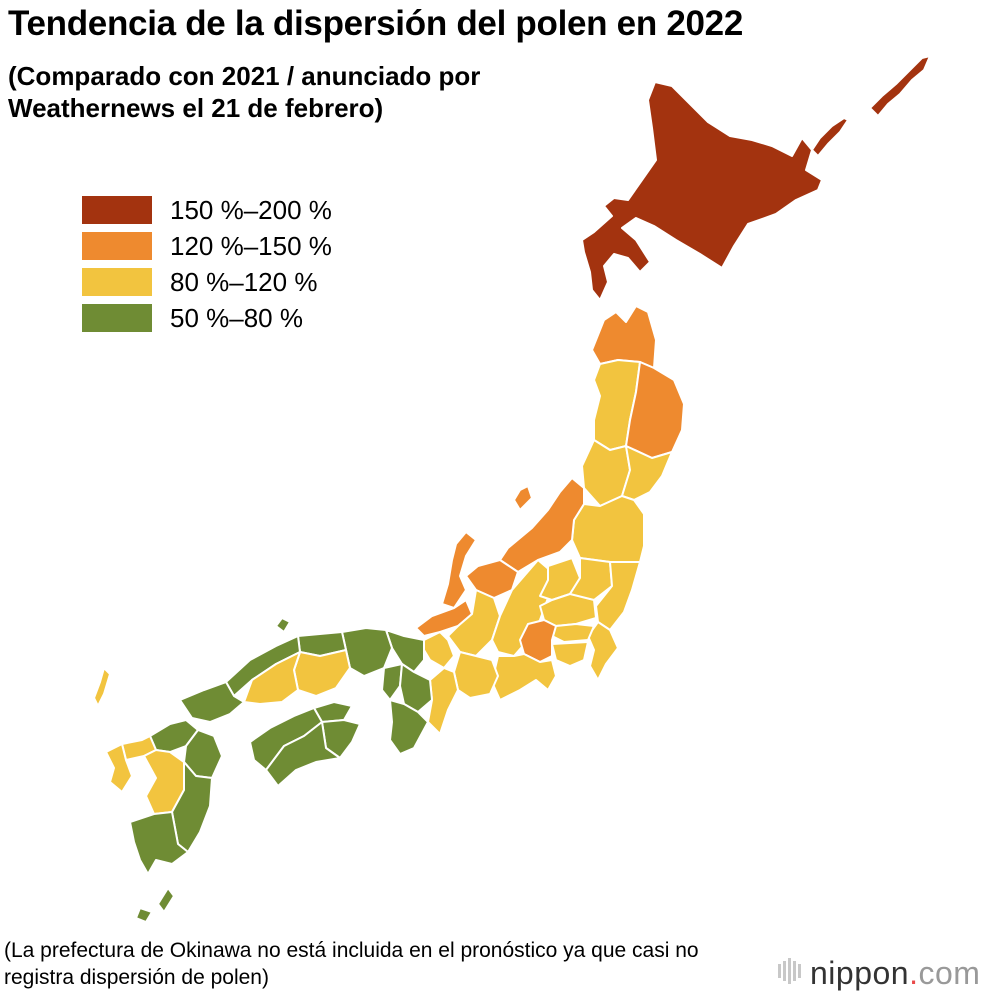 This screenshot has width=1000, height=1000. Describe the element at coordinates (830, 137) in the screenshot. I see `kunashiri-island` at that location.